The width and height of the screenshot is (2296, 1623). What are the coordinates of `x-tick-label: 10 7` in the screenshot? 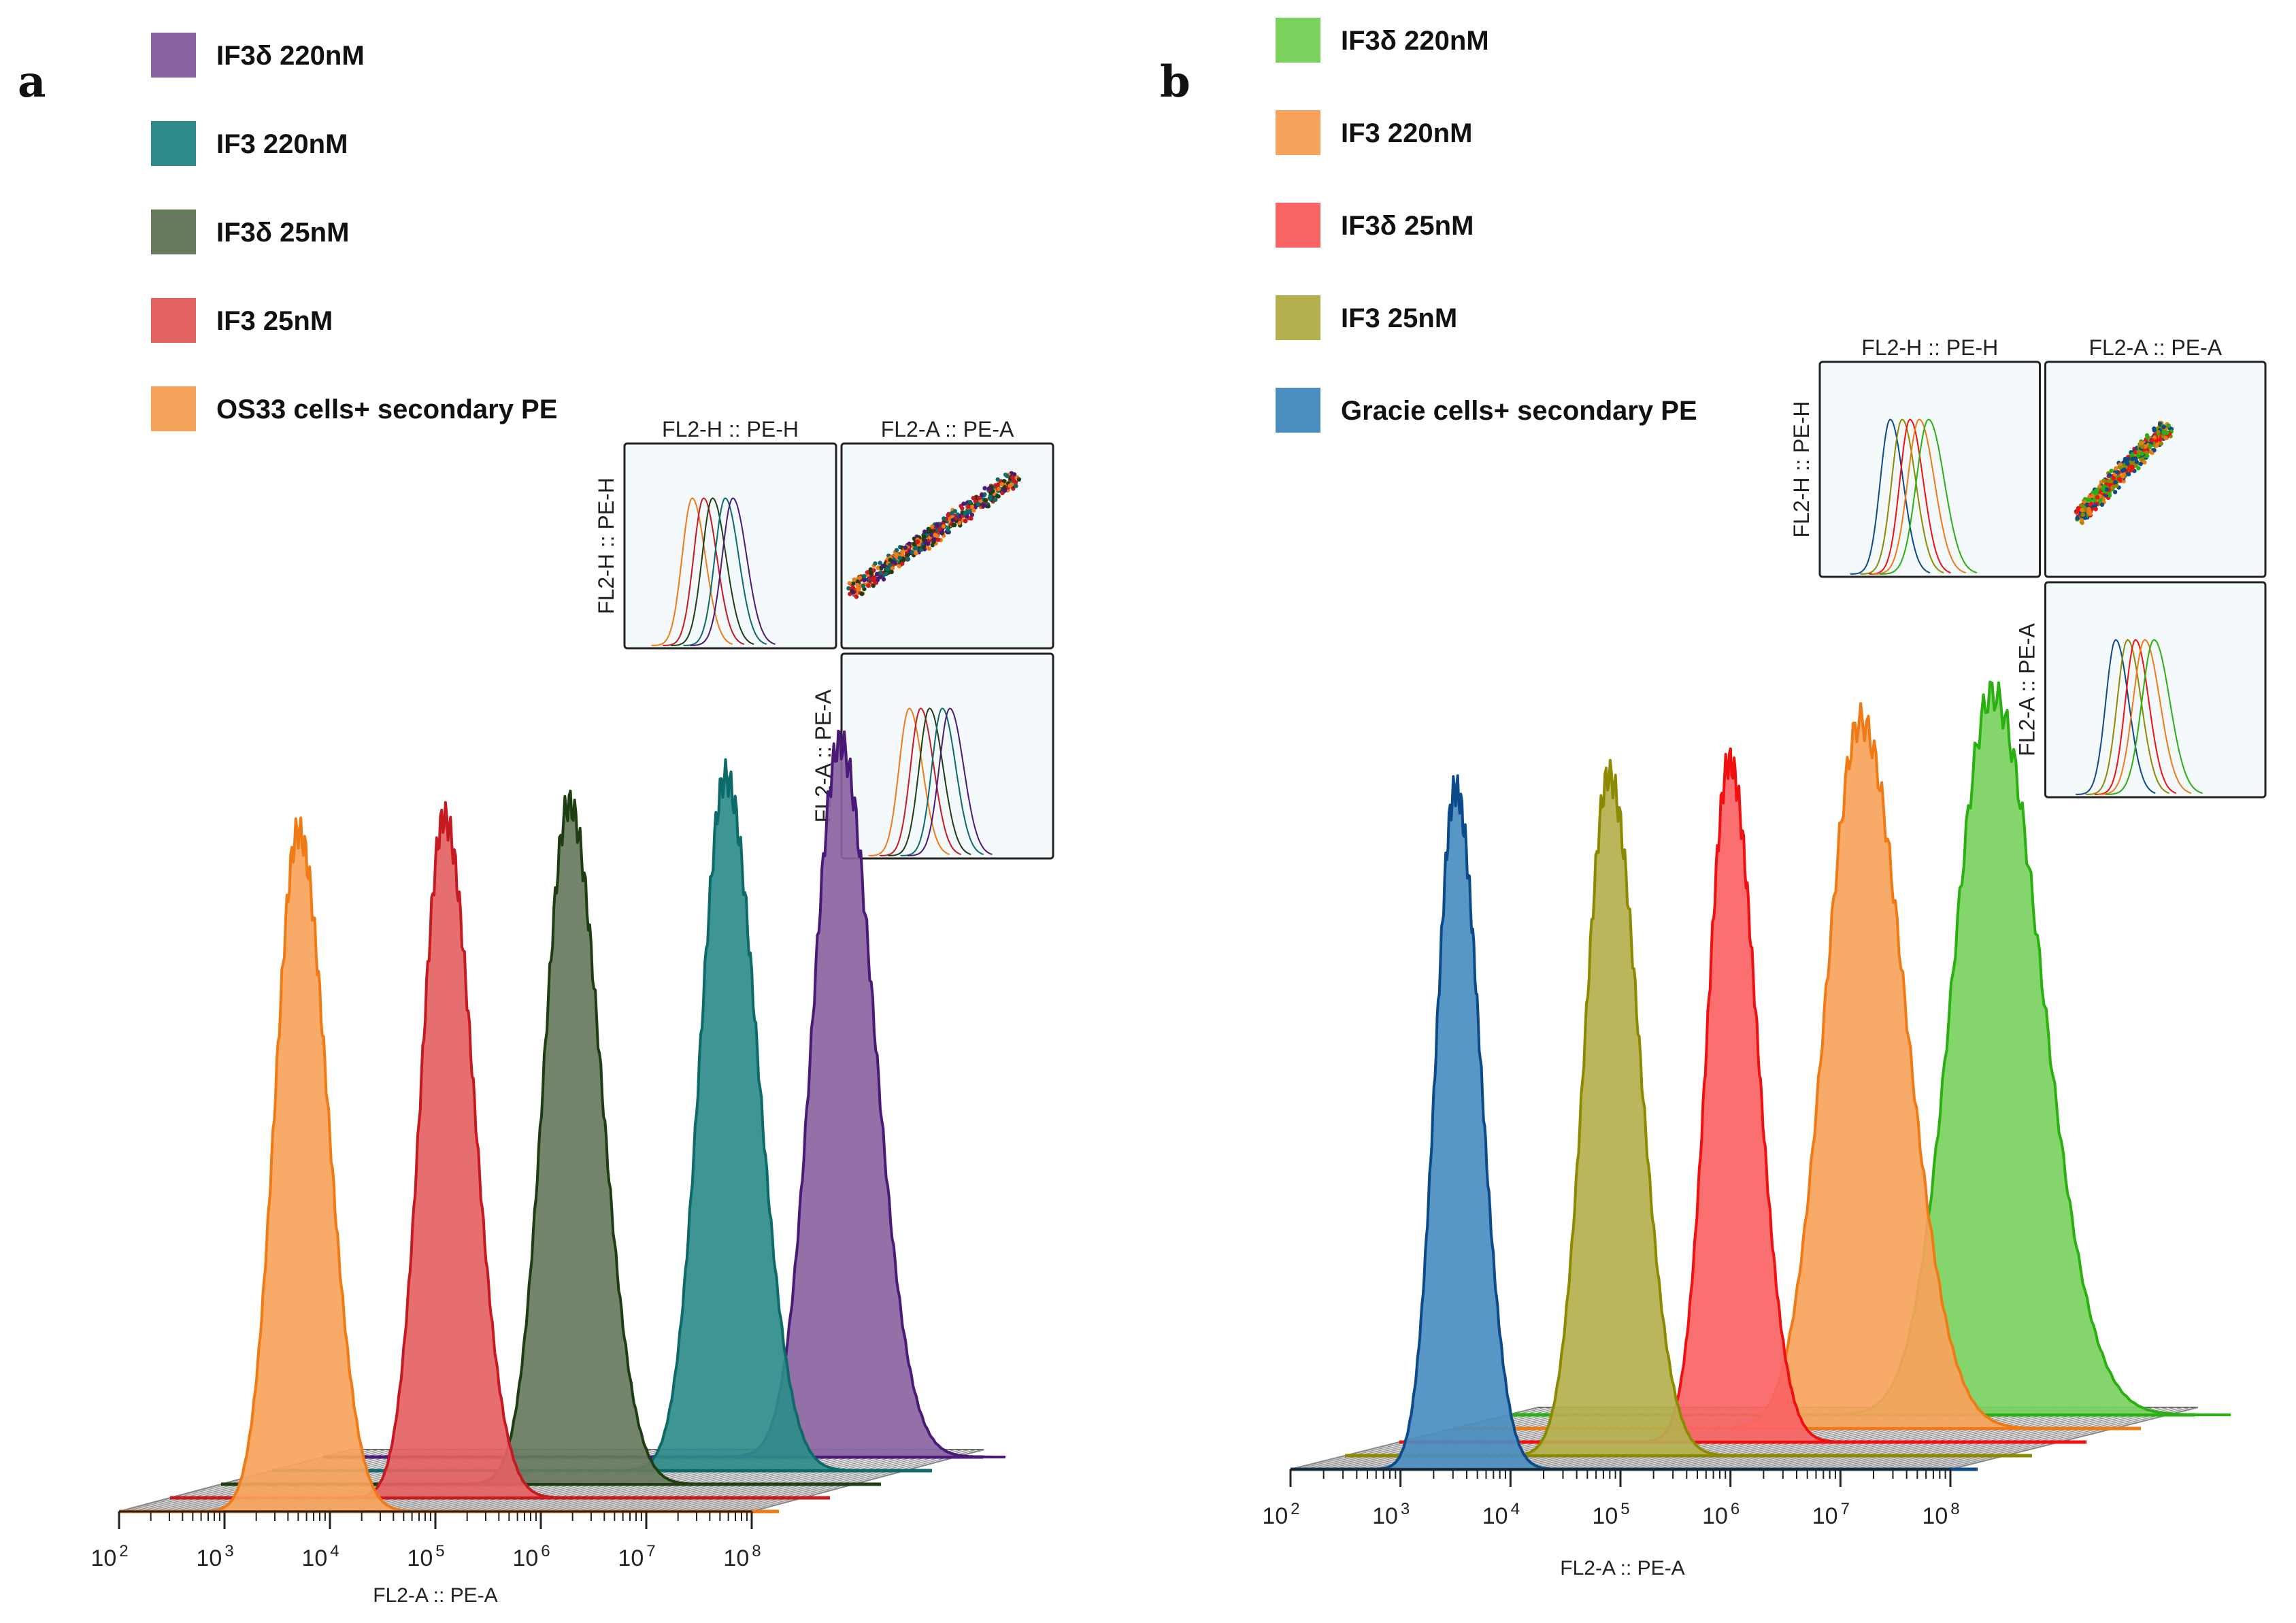 It's located at (636, 1556).